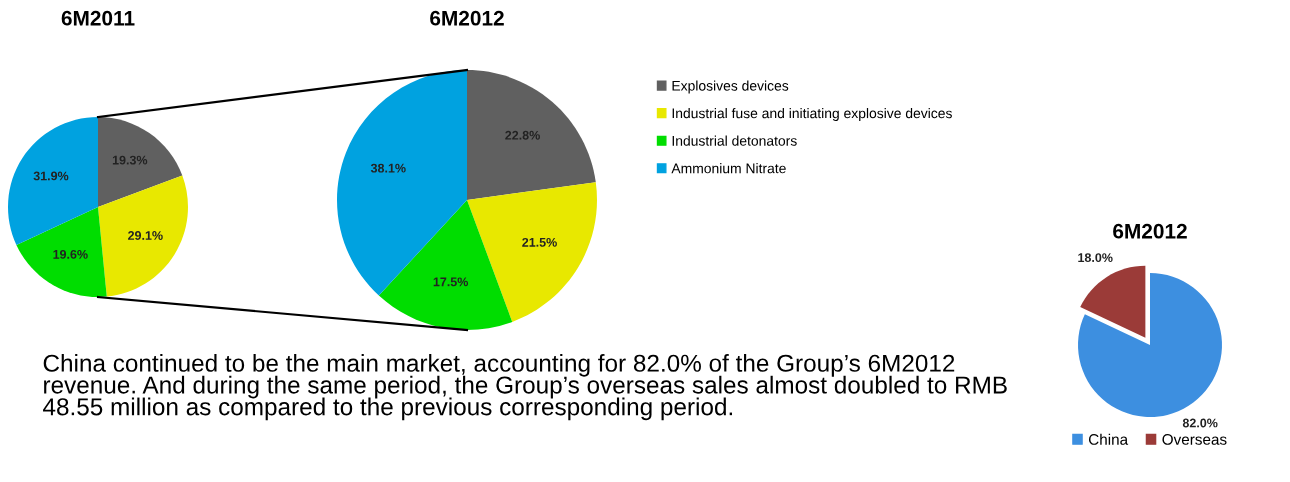 Image resolution: width=1290 pixels, height=482 pixels. I want to click on data-label: 38.1%, so click(388, 168).